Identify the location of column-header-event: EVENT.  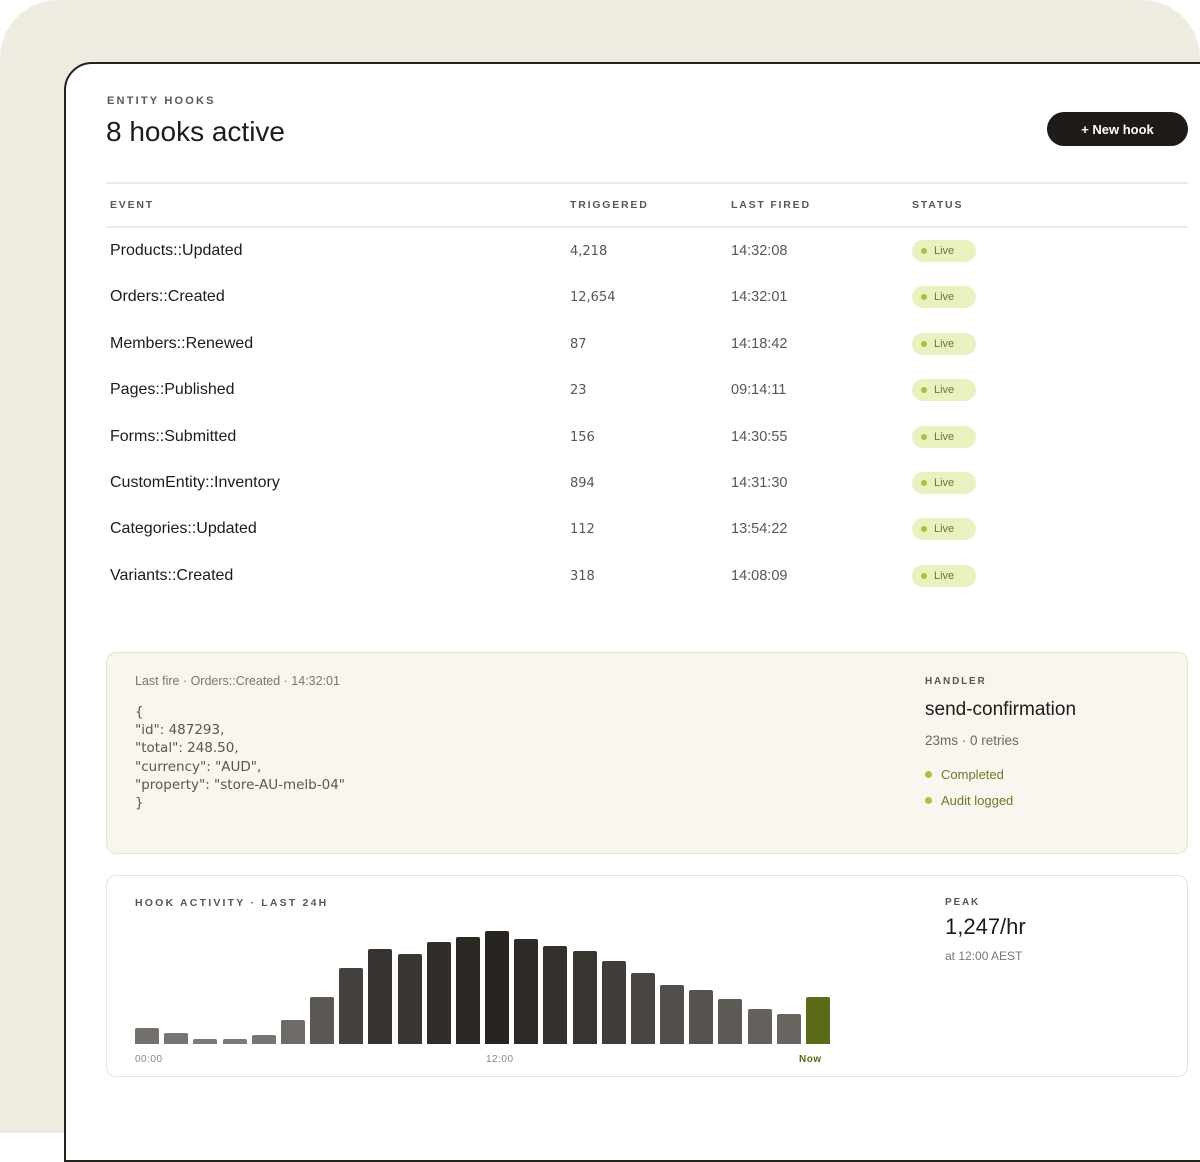
(132, 205).